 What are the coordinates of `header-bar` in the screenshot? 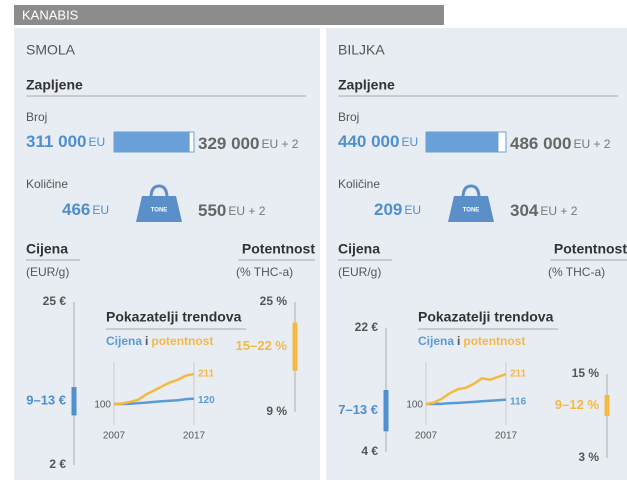 It's located at (229, 15).